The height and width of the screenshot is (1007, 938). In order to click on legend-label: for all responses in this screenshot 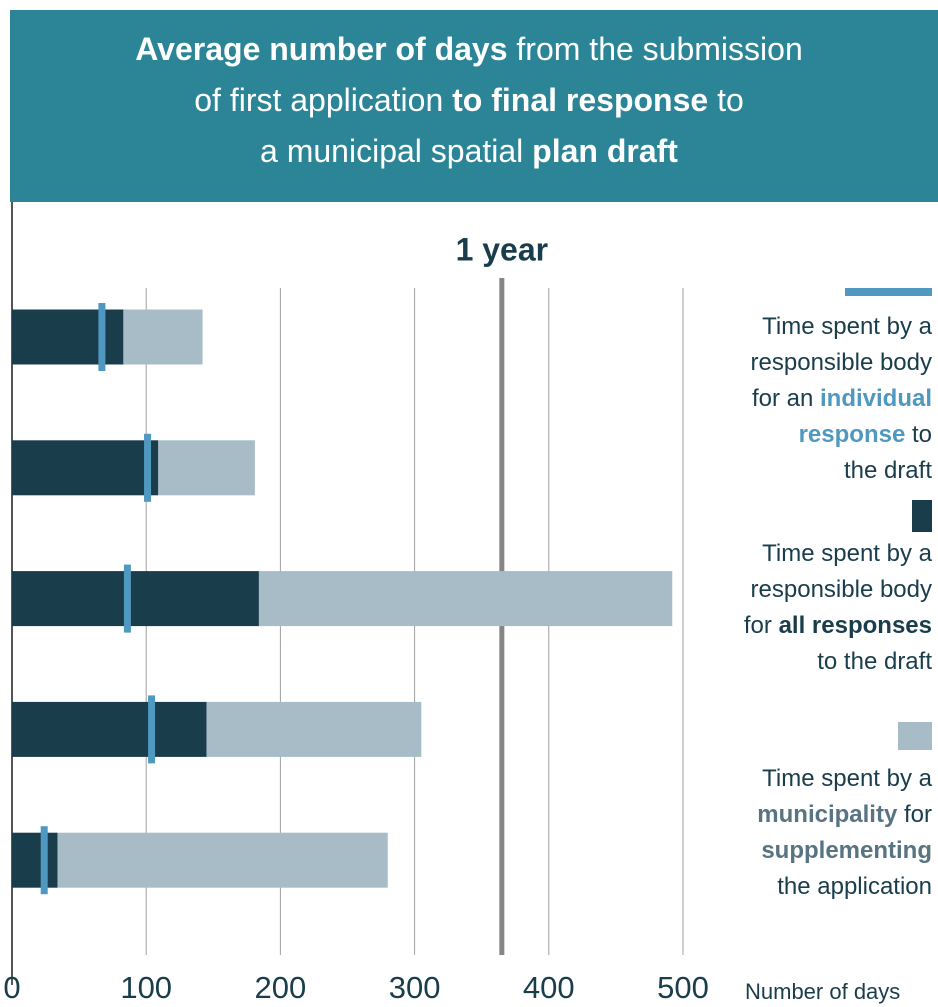, I will do `click(838, 625)`.